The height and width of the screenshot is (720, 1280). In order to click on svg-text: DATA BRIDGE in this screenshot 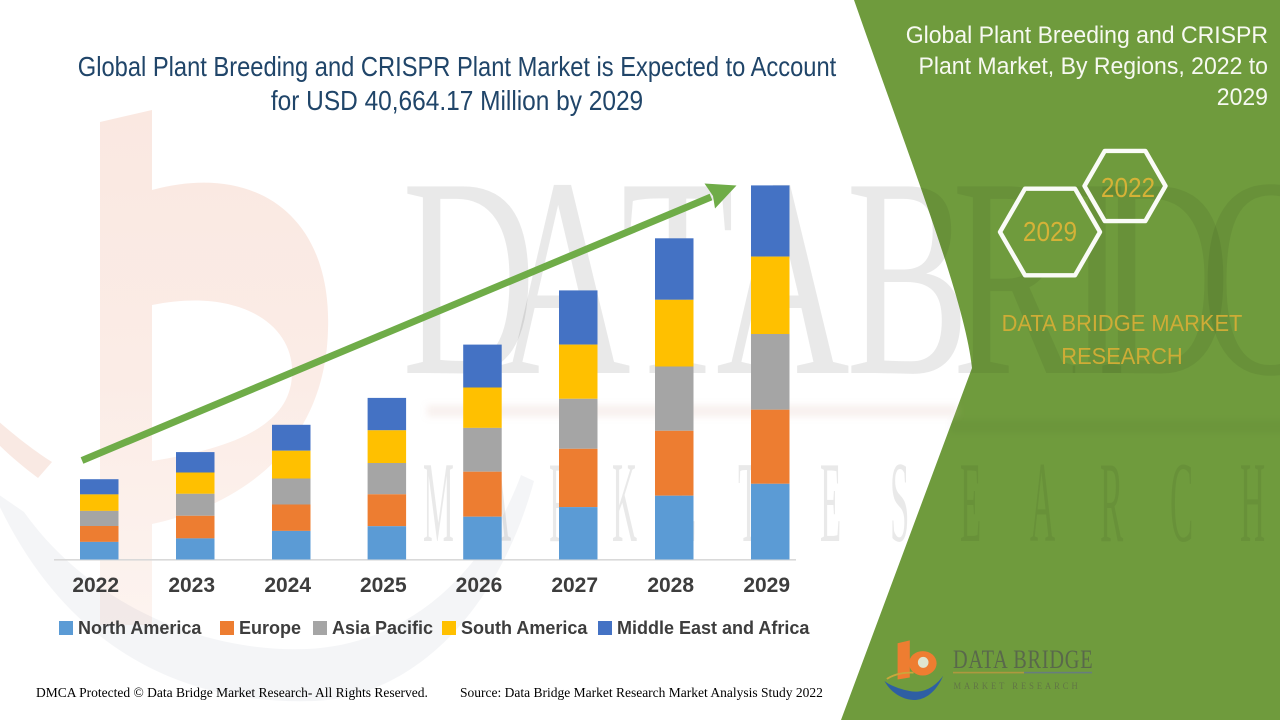, I will do `click(1023, 660)`.